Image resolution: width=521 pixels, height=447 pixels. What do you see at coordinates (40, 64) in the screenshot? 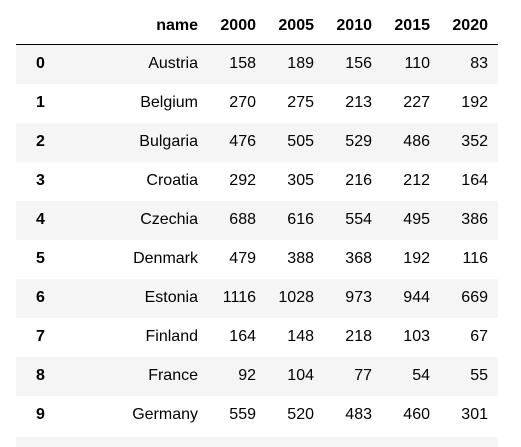
I see `row-index: 0` at bounding box center [40, 64].